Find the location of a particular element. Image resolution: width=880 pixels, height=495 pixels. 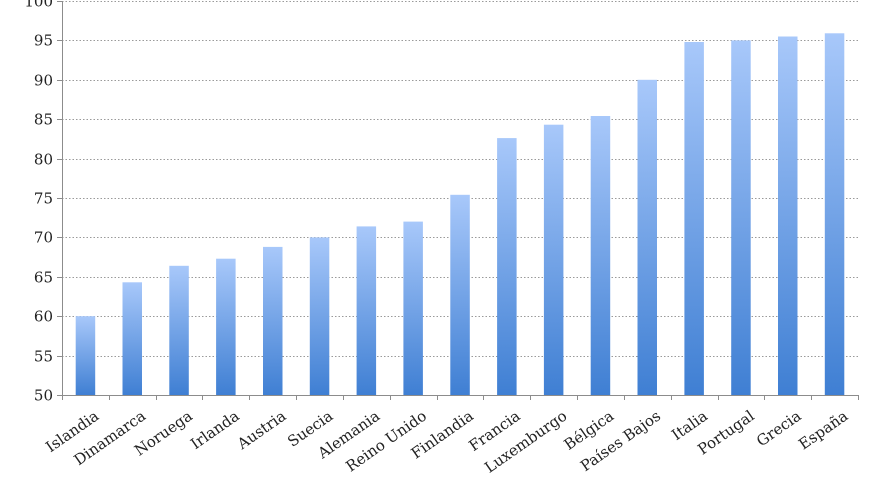

y-axis-tick-labels: 50 55 60 65 70 75 80 85 90 95 100 is located at coordinates (38, 202).